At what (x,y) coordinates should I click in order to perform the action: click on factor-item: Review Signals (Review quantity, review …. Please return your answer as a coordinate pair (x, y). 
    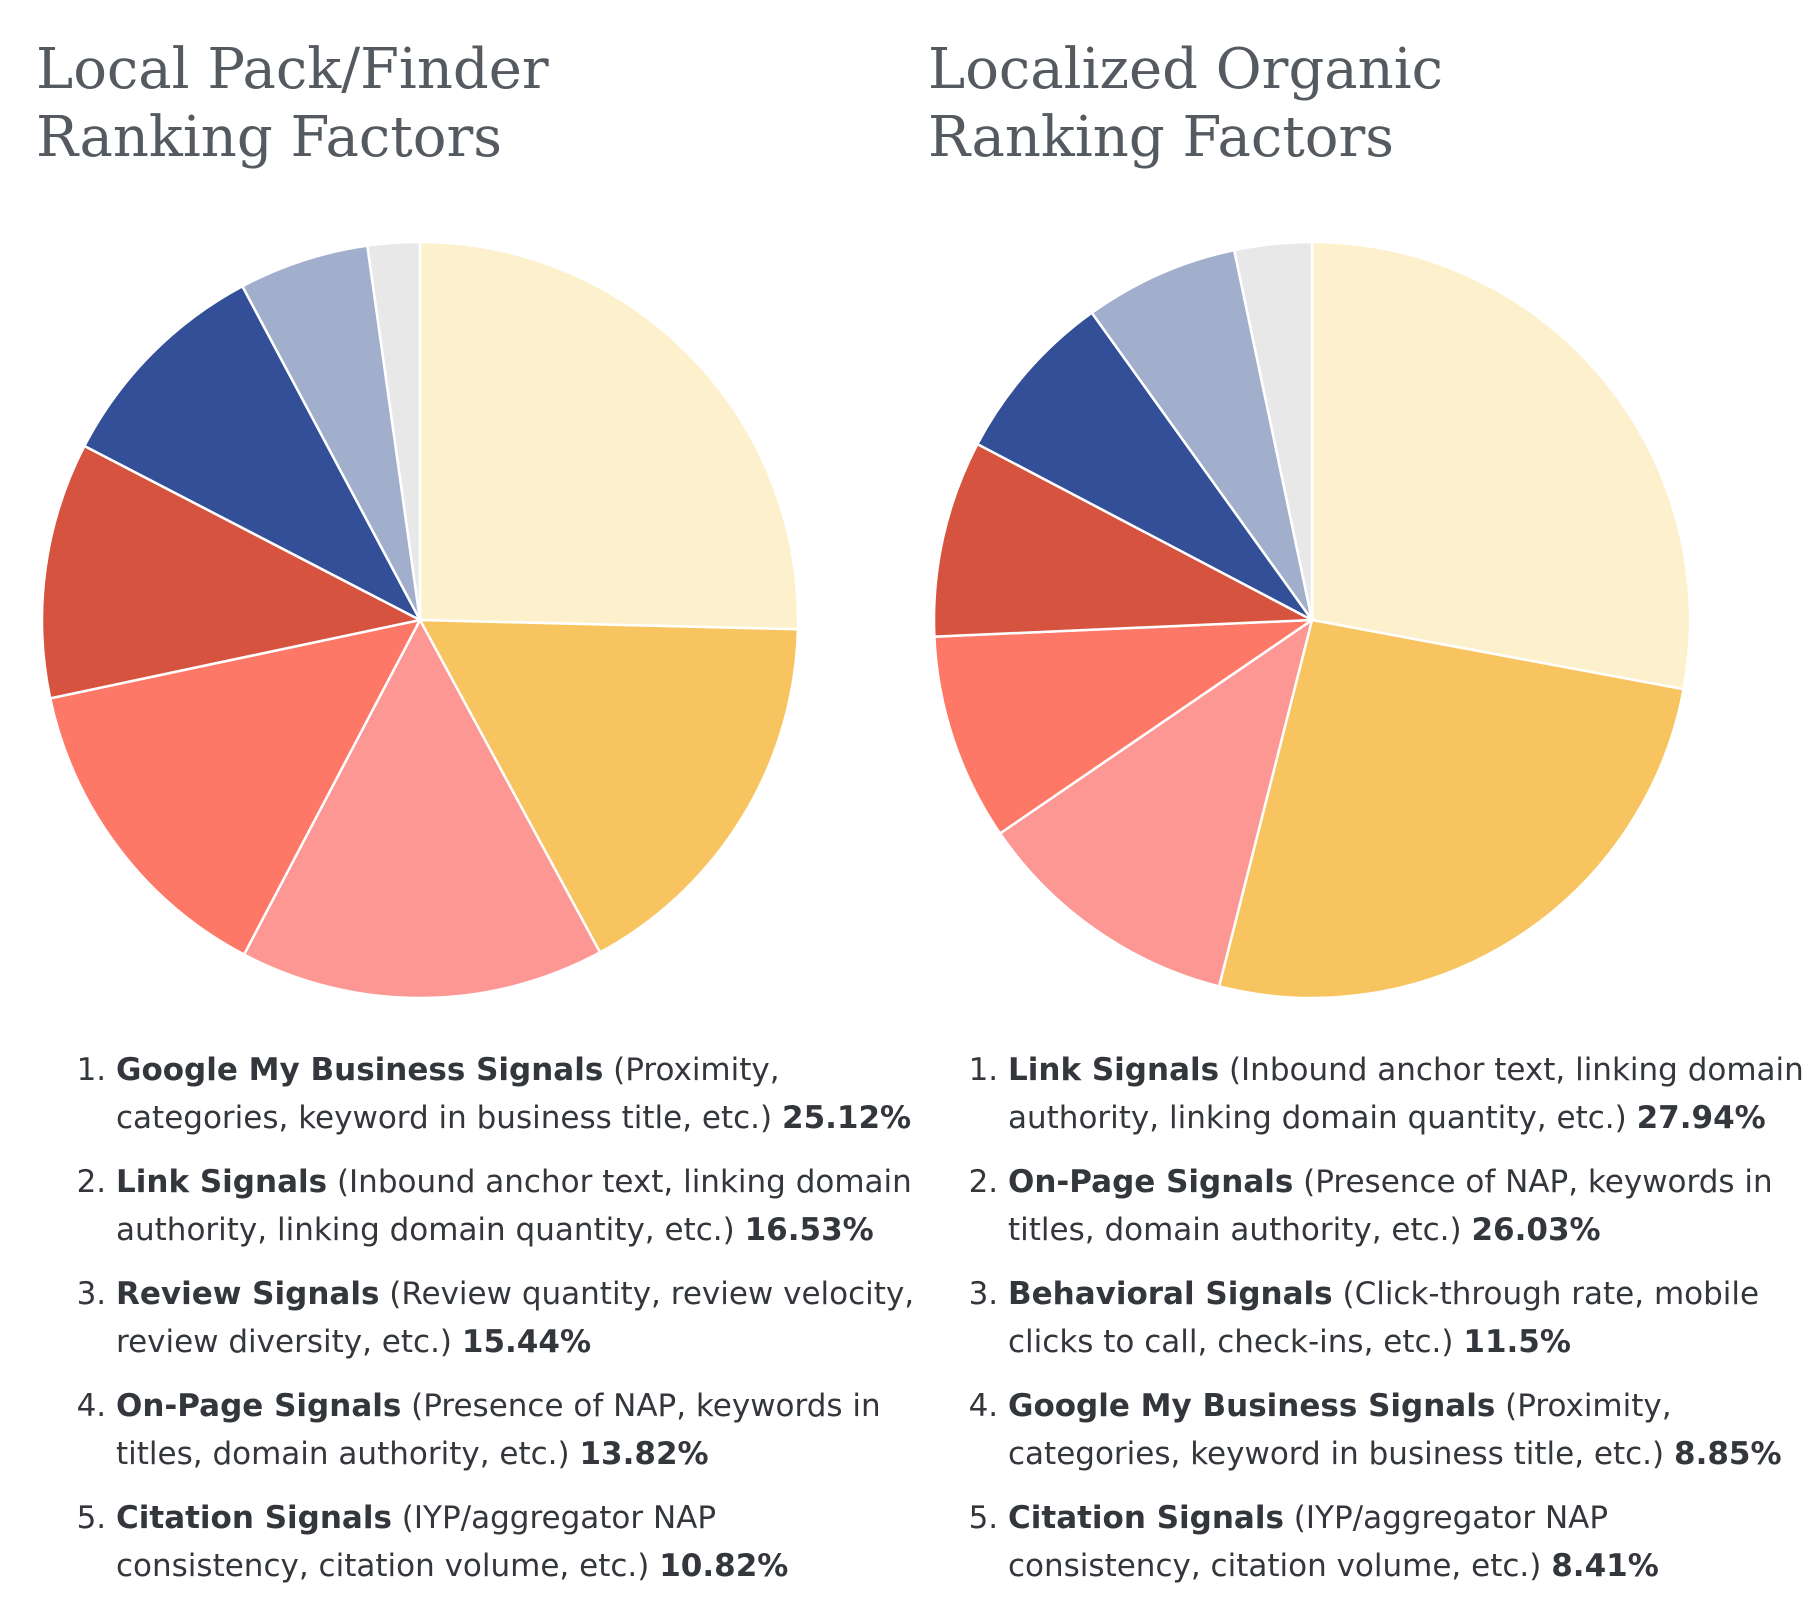
    Looking at the image, I should click on (516, 1318).